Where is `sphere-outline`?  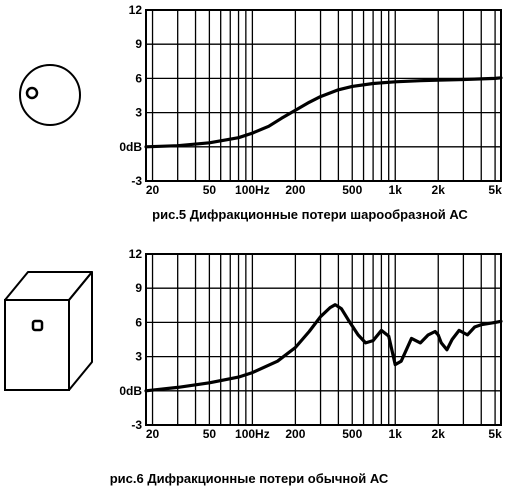 sphere-outline is located at coordinates (50, 95).